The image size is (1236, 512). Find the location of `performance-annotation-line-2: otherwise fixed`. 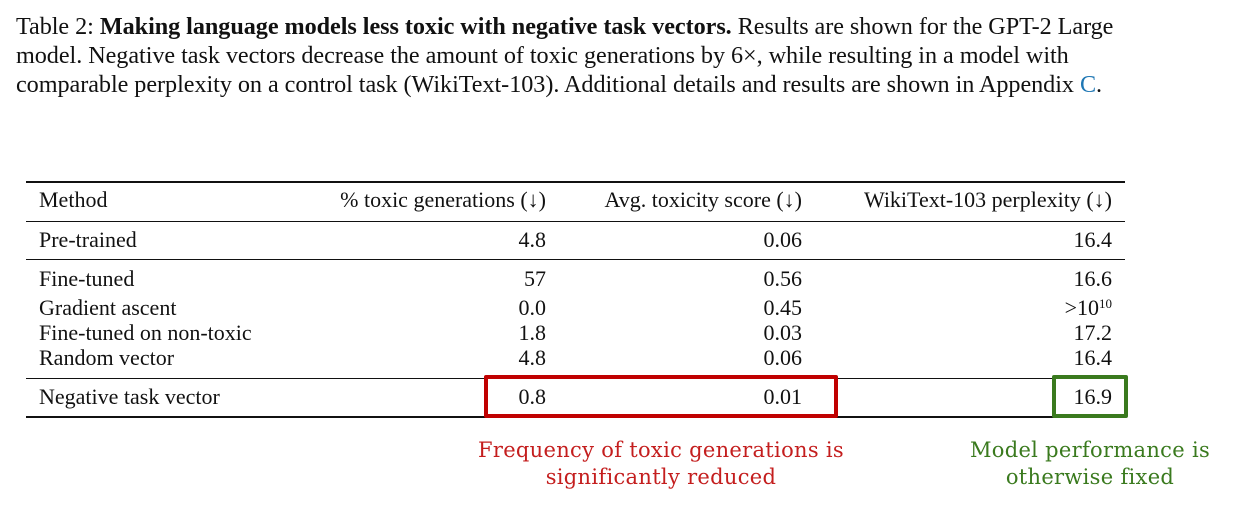

performance-annotation-line-2: otherwise fixed is located at coordinates (1090, 477).